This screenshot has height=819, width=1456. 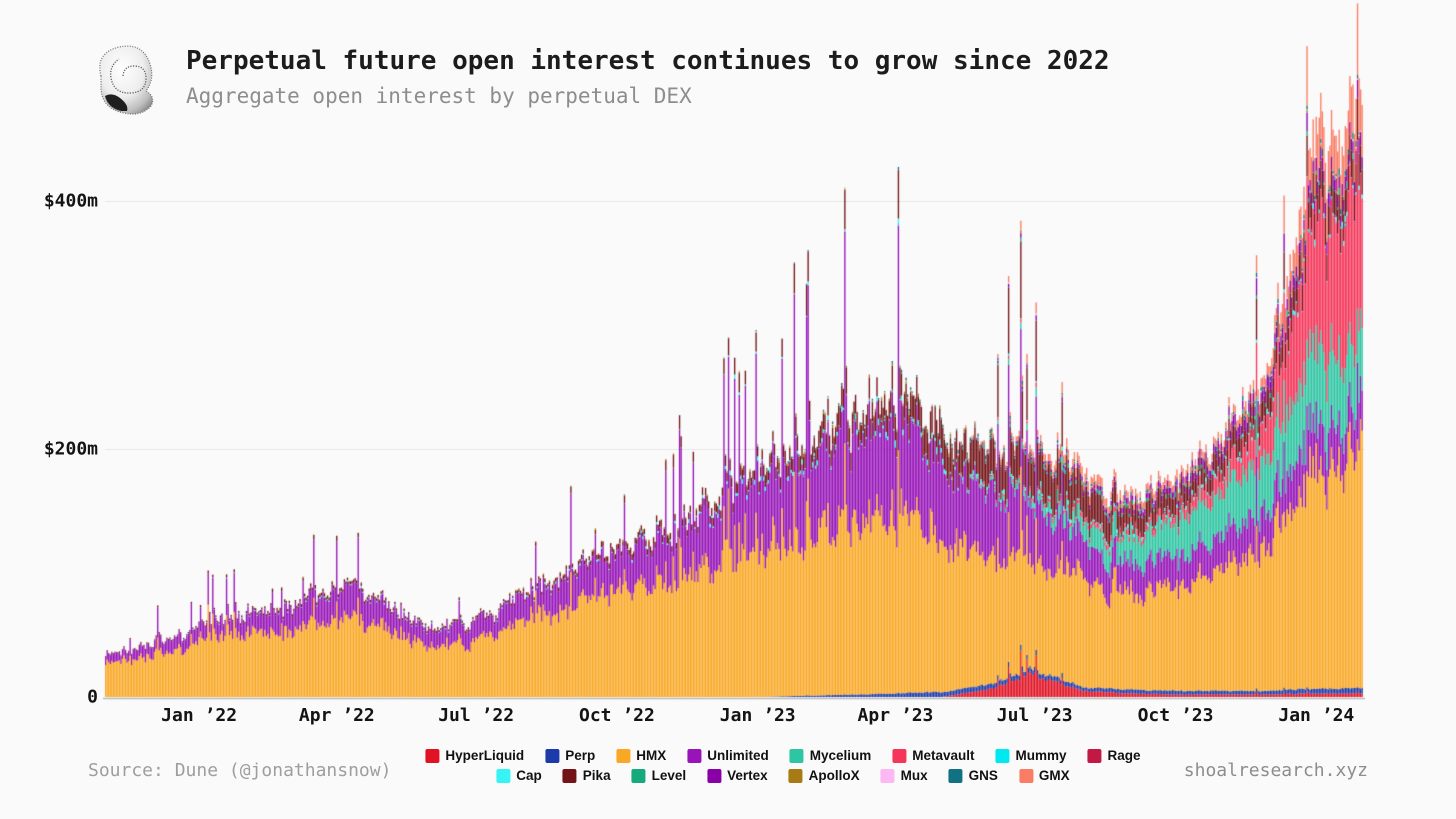 I want to click on legend-label: Mycelium, so click(x=840, y=755).